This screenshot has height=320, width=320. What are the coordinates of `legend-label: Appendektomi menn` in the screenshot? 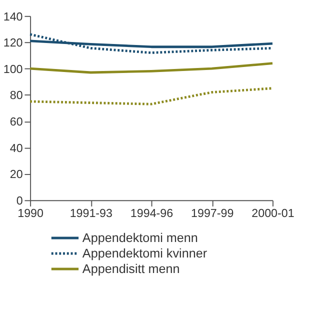 It's located at (140, 237).